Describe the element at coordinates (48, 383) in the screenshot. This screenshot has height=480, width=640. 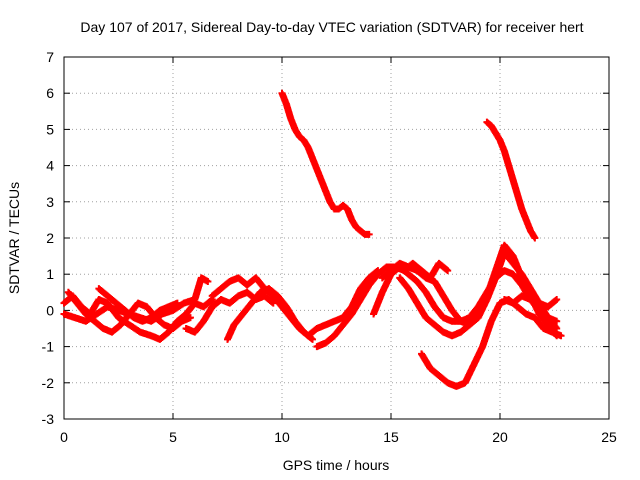
I see `y-tick-label: -2` at that location.